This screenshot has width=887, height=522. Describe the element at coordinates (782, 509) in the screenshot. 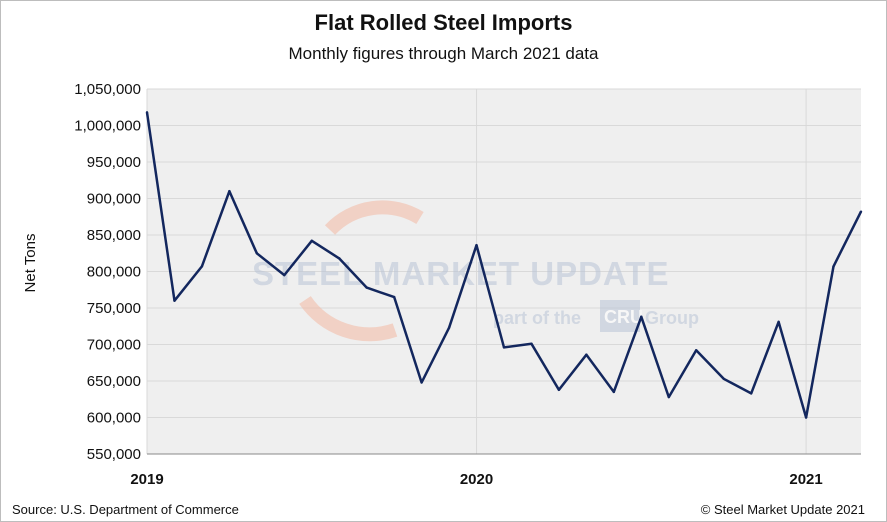

I see `copyright-note: © Steel Market Update 2021` at that location.